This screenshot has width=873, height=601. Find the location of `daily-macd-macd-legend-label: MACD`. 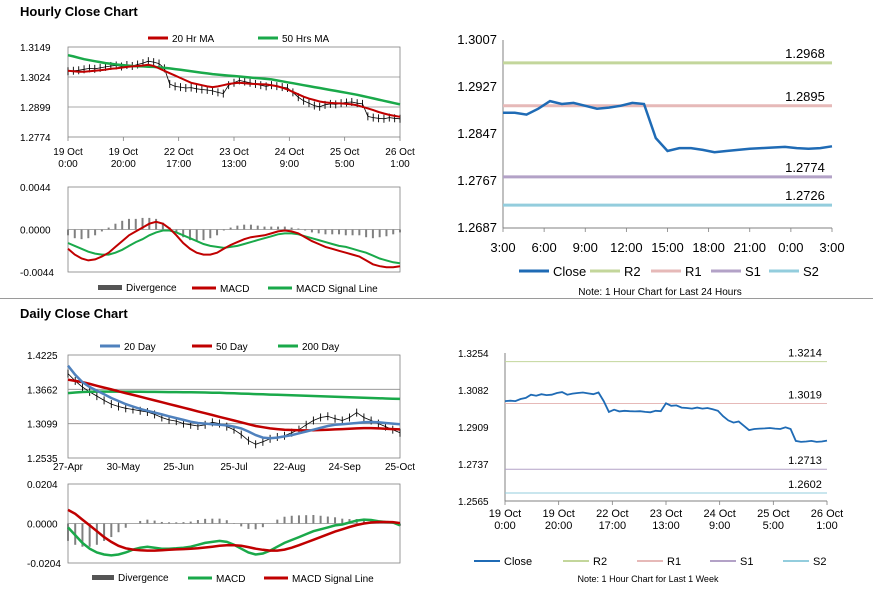

daily-macd-macd-legend-label: MACD is located at coordinates (230, 579).